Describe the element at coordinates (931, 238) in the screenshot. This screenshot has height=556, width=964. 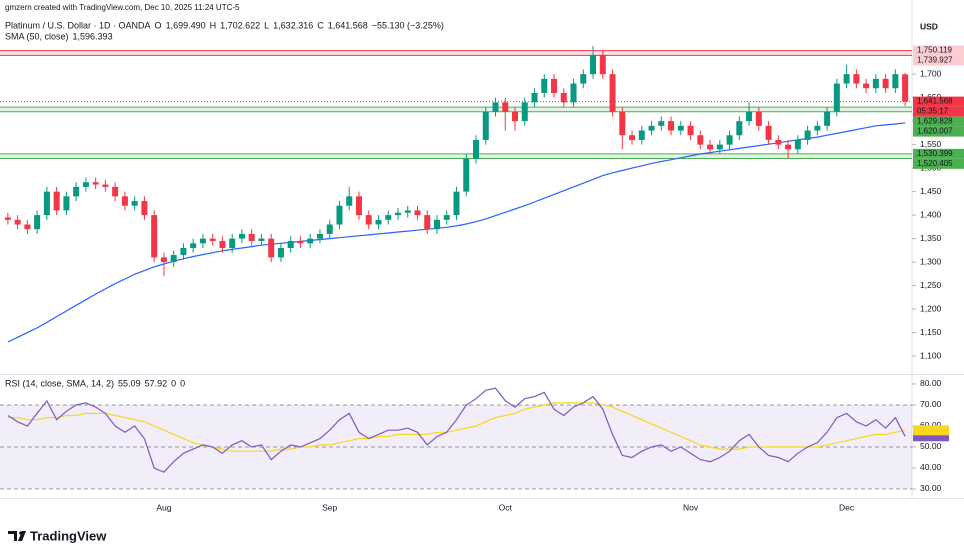
I see `y-tick-label: 1,350` at that location.